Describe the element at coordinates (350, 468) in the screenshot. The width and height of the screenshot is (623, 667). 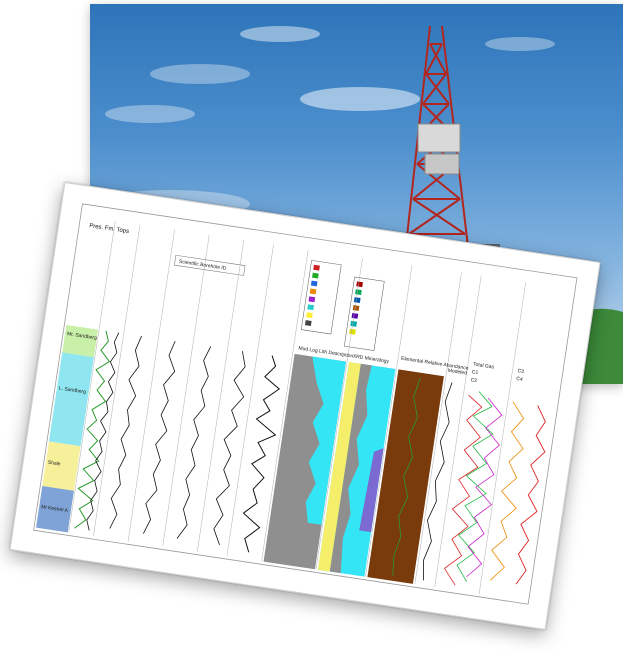
I see `xrd-gray` at that location.